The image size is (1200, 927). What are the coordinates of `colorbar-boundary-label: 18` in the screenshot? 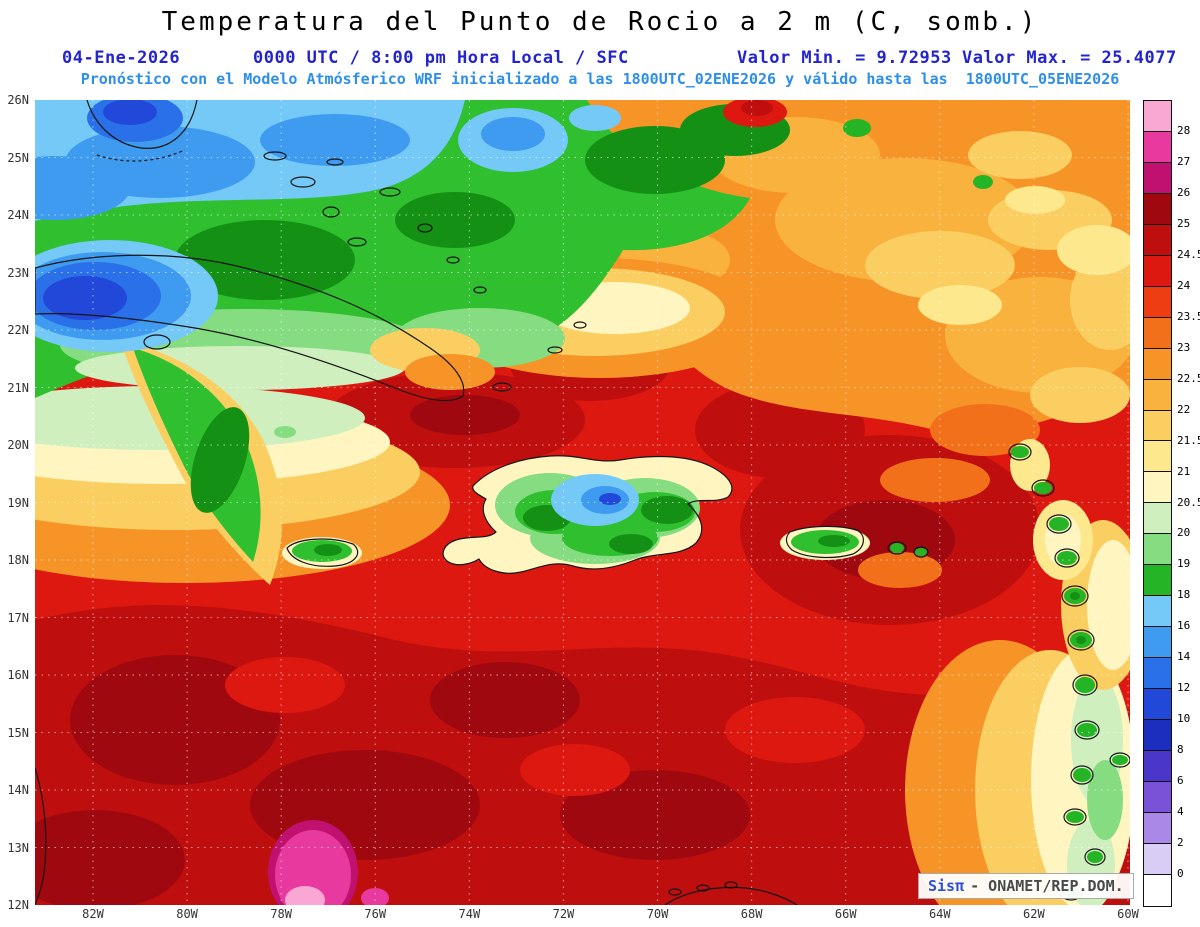 It's located at (1184, 595).